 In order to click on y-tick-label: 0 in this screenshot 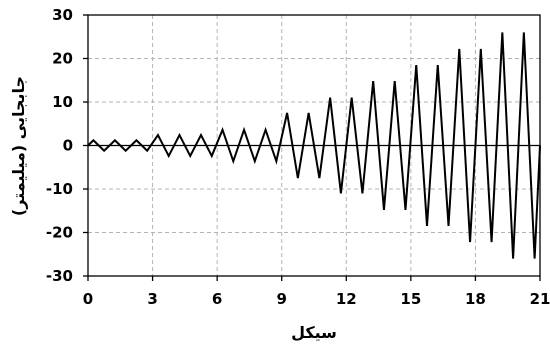, I will do `click(68, 146)`.